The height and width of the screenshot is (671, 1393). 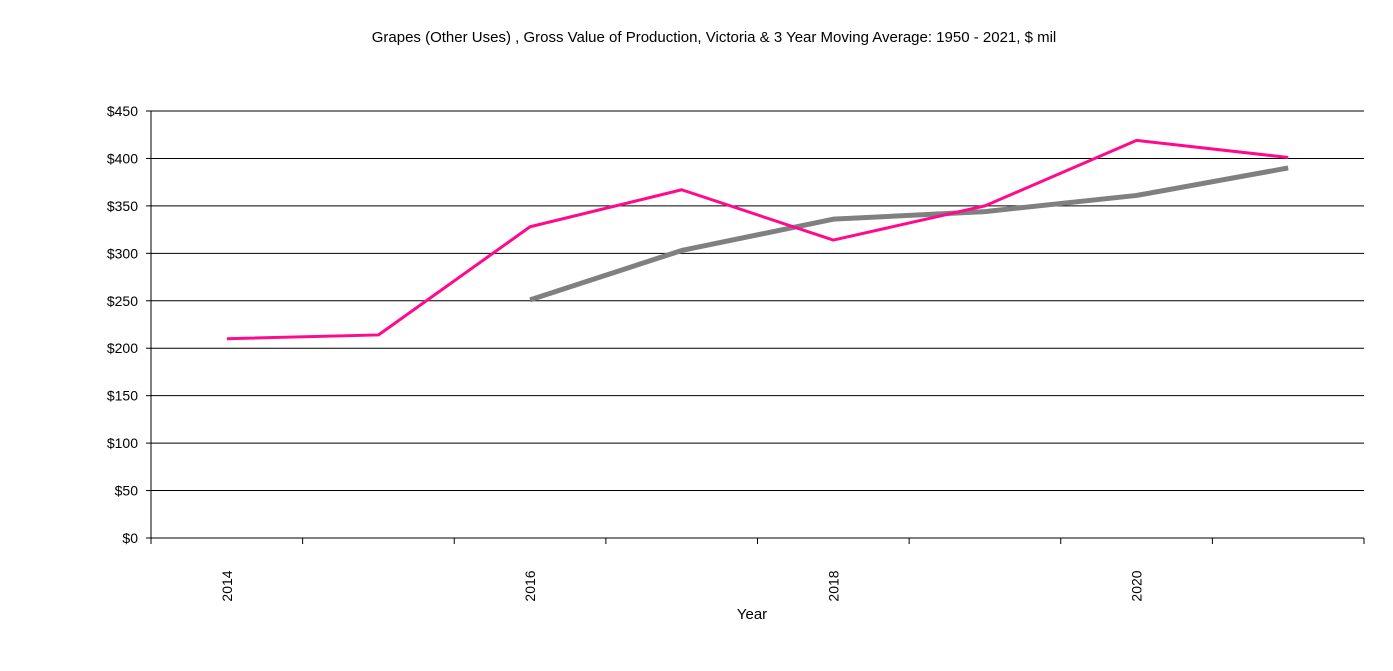 I want to click on x-tick-label: 2020, so click(x=1137, y=585).